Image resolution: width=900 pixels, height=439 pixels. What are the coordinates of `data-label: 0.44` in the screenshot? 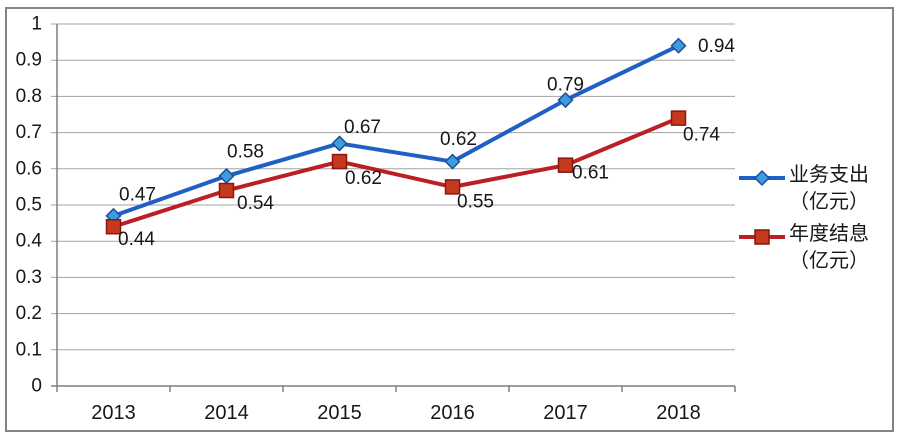 It's located at (136, 239).